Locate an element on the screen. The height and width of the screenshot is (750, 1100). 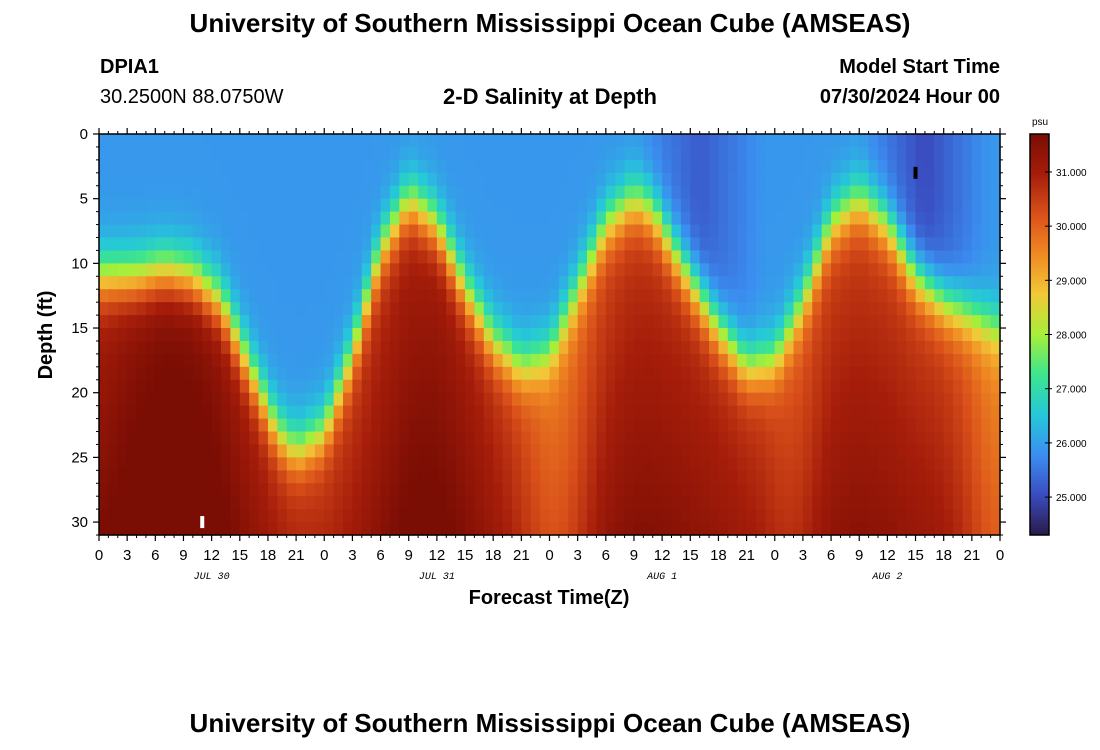
model-start-label: Model Start Time is located at coordinates (919, 67).